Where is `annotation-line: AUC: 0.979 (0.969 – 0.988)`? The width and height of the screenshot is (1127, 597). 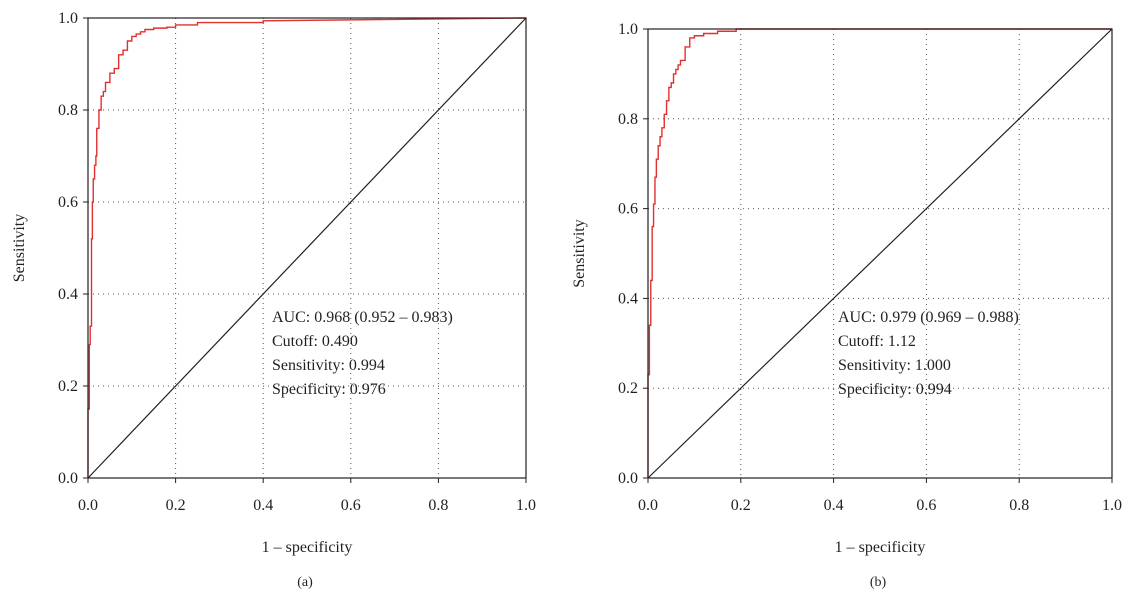
annotation-line: AUC: 0.979 (0.969 – 0.988) is located at coordinates (928, 317).